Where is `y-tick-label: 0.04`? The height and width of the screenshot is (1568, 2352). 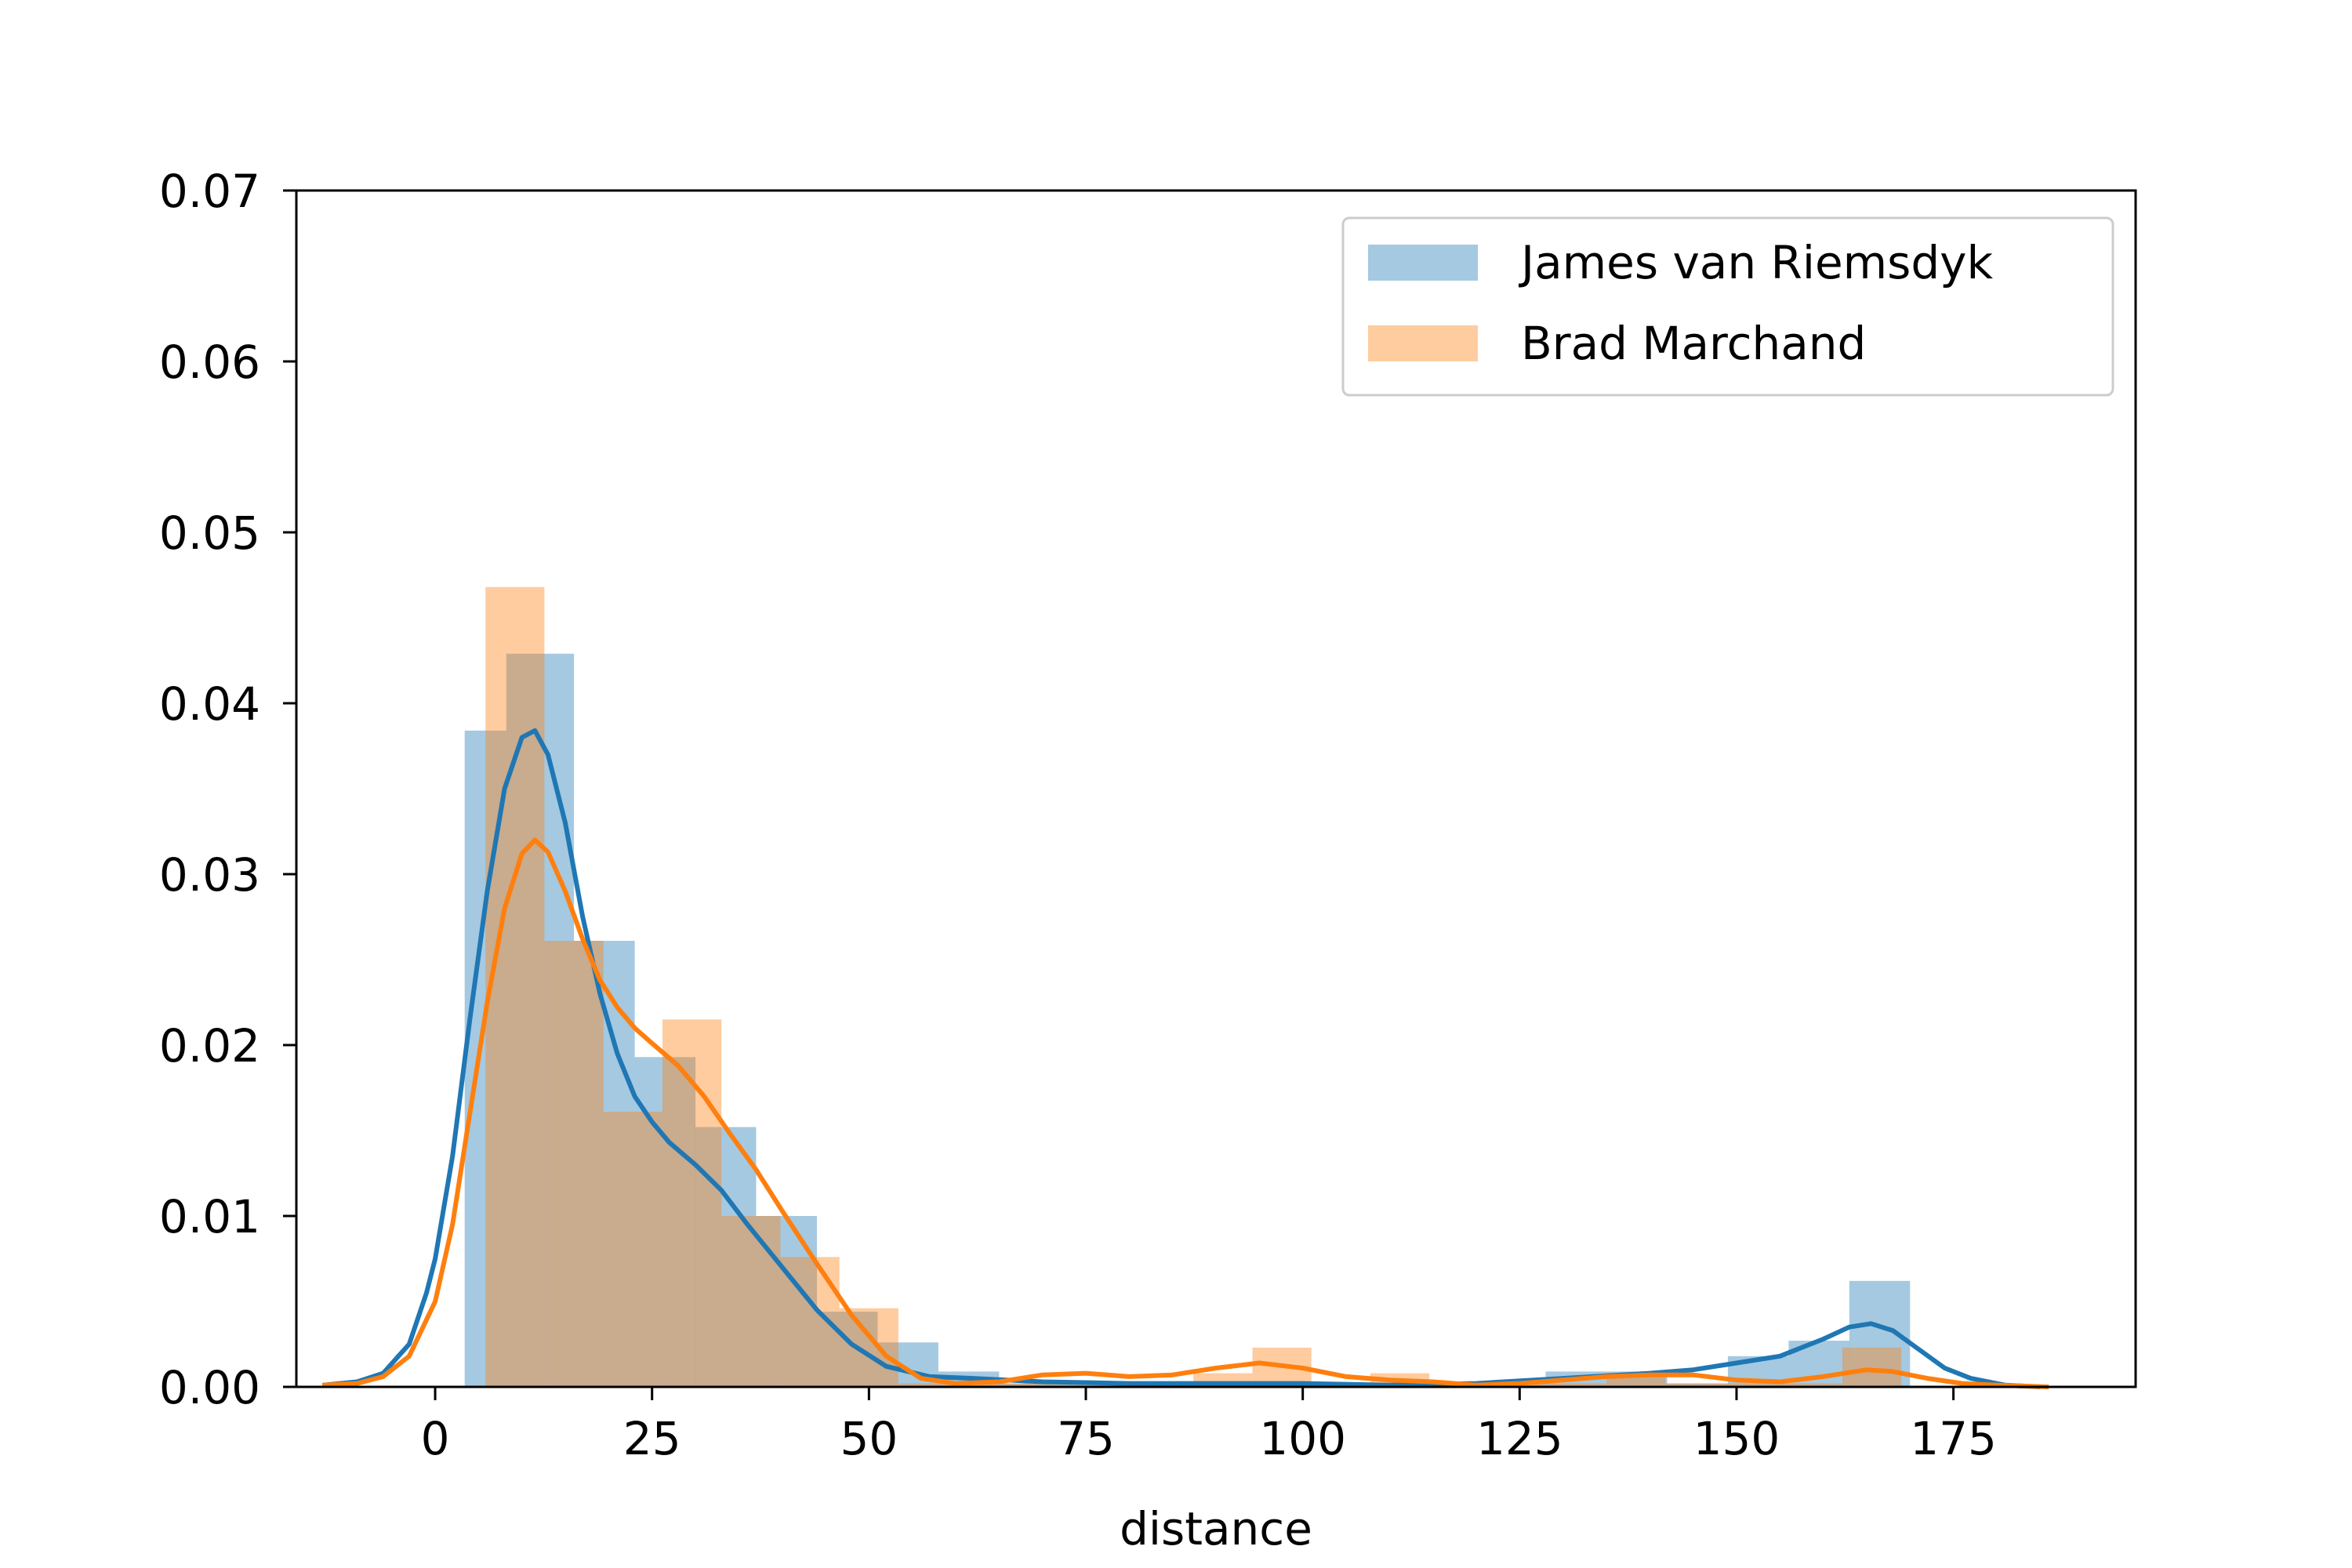
y-tick-label: 0.04 is located at coordinates (209, 704).